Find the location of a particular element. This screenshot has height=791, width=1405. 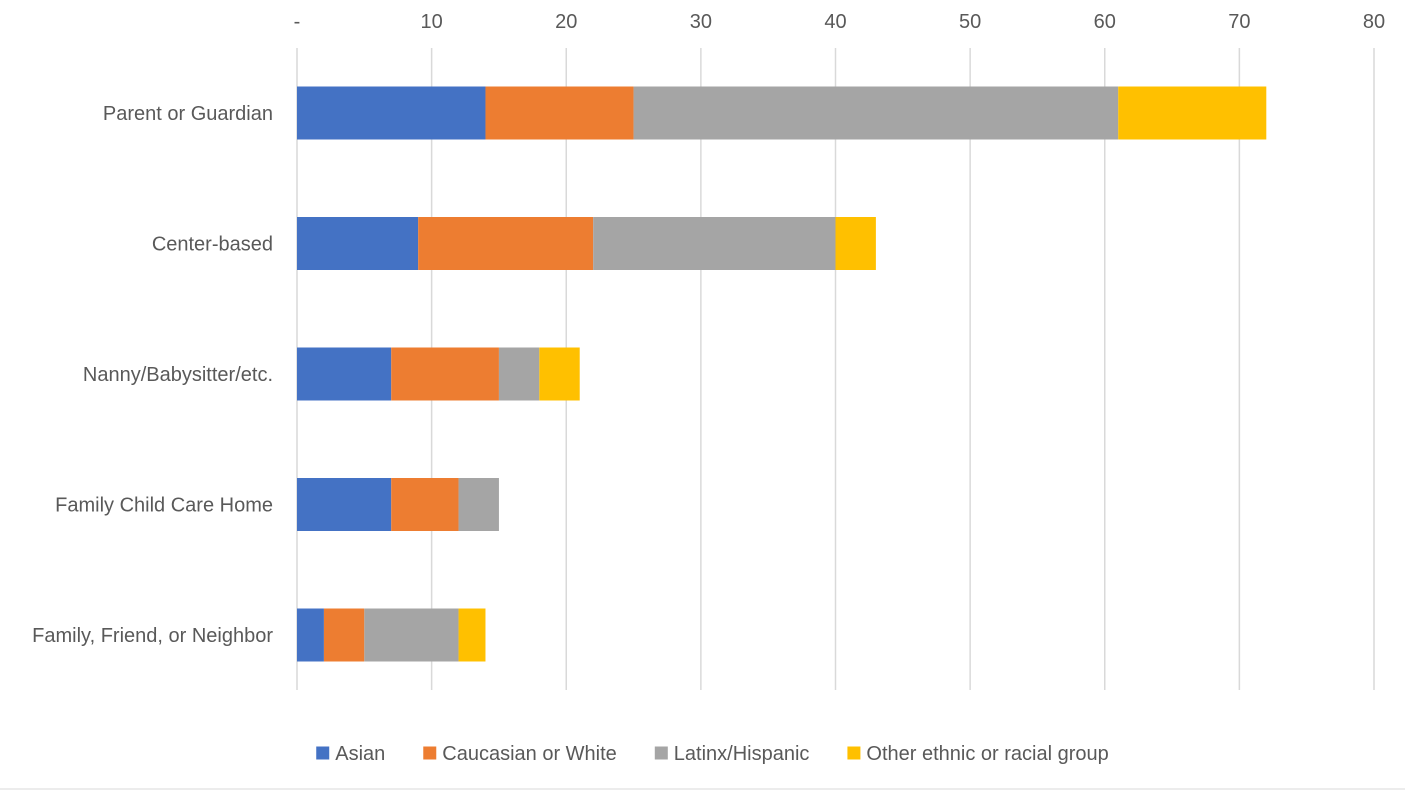

x-axis-tick-labels: - 10 20 30 40 50 60 70 80 is located at coordinates (839, 22).